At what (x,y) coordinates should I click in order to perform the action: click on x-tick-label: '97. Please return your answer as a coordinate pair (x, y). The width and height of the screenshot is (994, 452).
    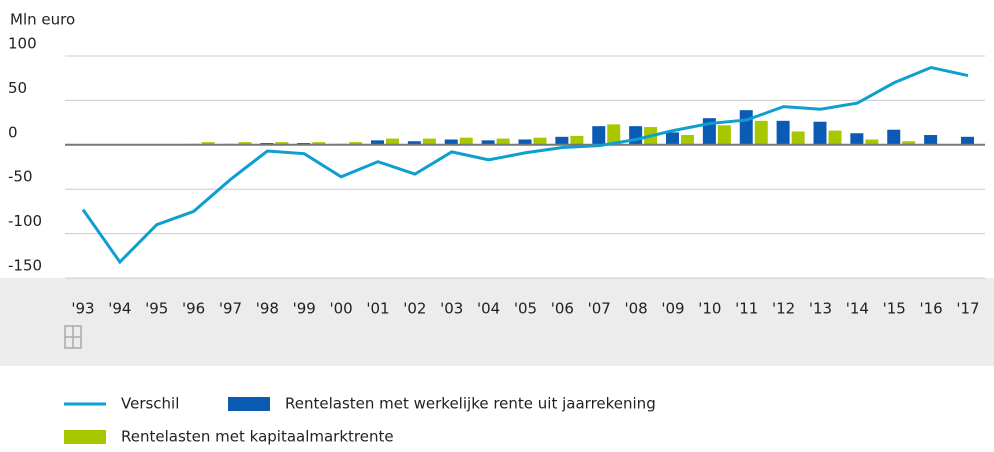
    Looking at the image, I should click on (230, 309).